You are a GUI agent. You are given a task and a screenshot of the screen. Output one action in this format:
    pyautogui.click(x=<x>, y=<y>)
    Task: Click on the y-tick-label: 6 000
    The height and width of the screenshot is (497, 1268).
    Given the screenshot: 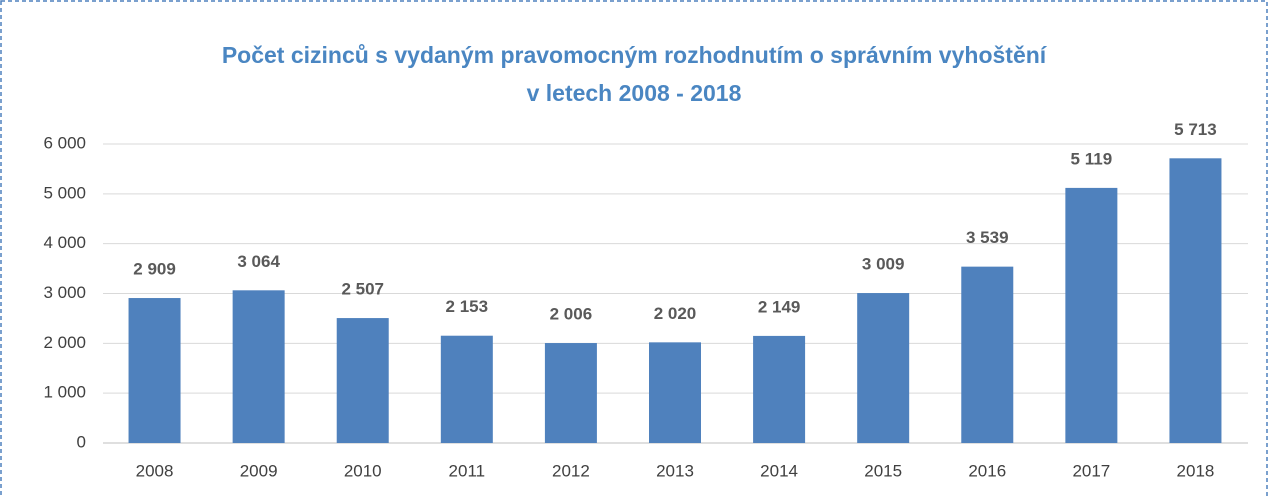 What is the action you would take?
    pyautogui.click(x=64, y=142)
    